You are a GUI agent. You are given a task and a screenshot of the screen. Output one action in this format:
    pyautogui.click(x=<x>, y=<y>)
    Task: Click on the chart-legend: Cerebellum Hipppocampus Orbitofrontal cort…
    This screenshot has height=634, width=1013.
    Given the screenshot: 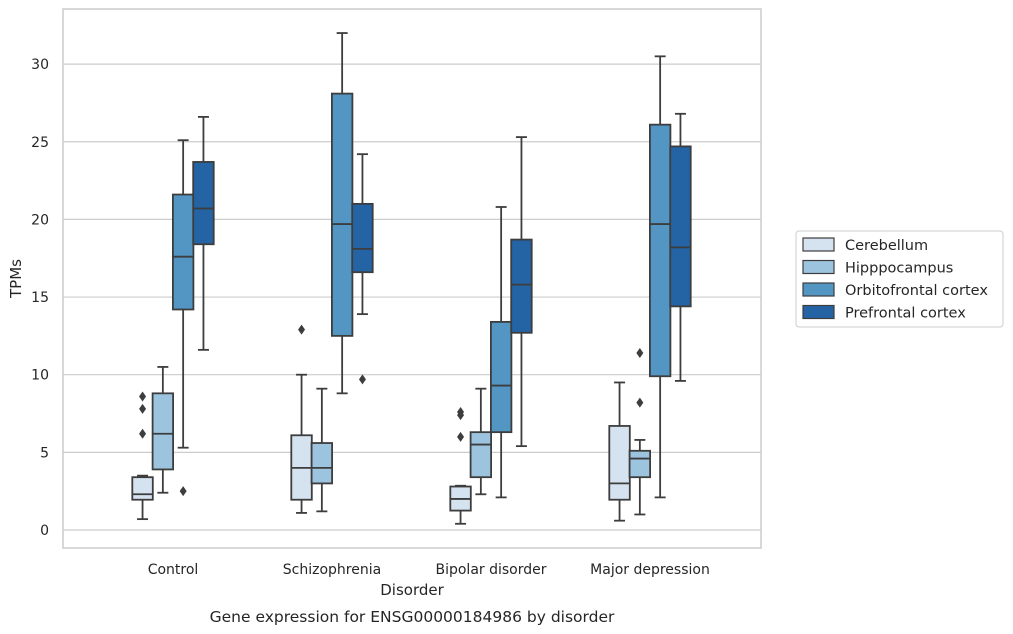 What is the action you would take?
    pyautogui.click(x=899, y=279)
    